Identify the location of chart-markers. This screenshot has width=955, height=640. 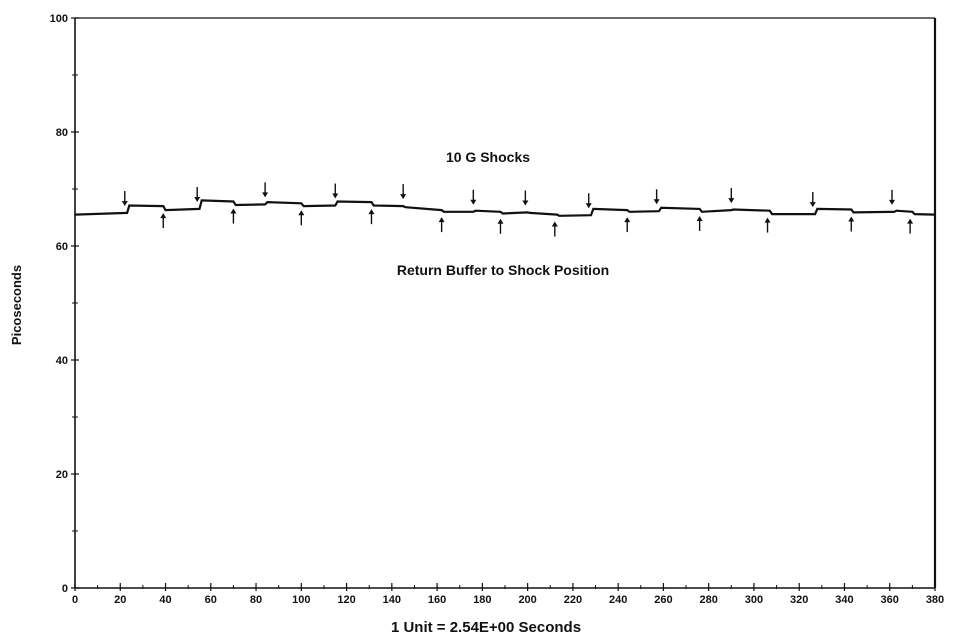
(517, 209).